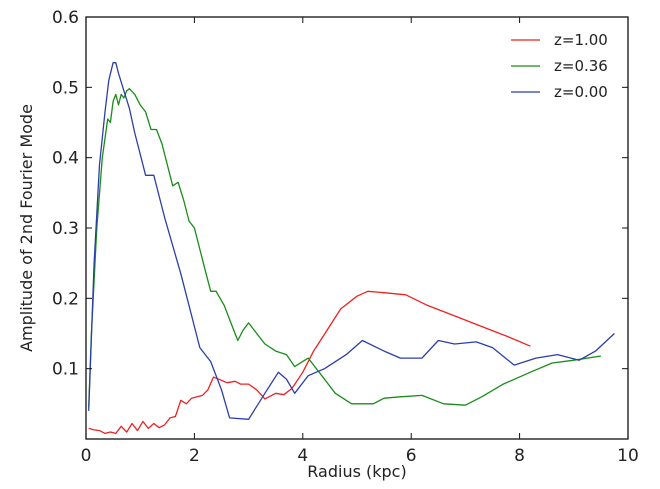 This screenshot has height=489, width=660. I want to click on x-axis-label: Radius (kpc), so click(356, 471).